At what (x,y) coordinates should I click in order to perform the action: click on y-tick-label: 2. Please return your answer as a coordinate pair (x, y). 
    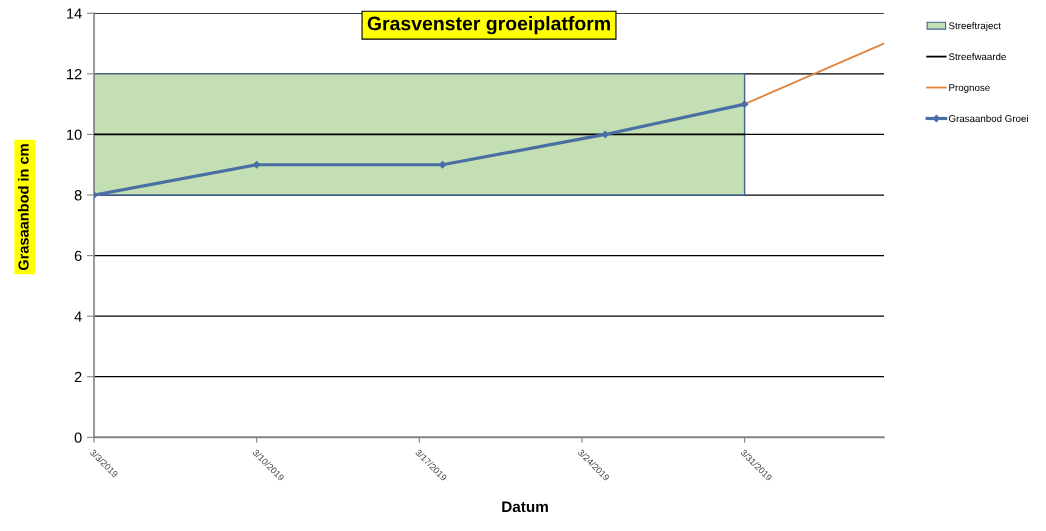
    Looking at the image, I should click on (78, 377).